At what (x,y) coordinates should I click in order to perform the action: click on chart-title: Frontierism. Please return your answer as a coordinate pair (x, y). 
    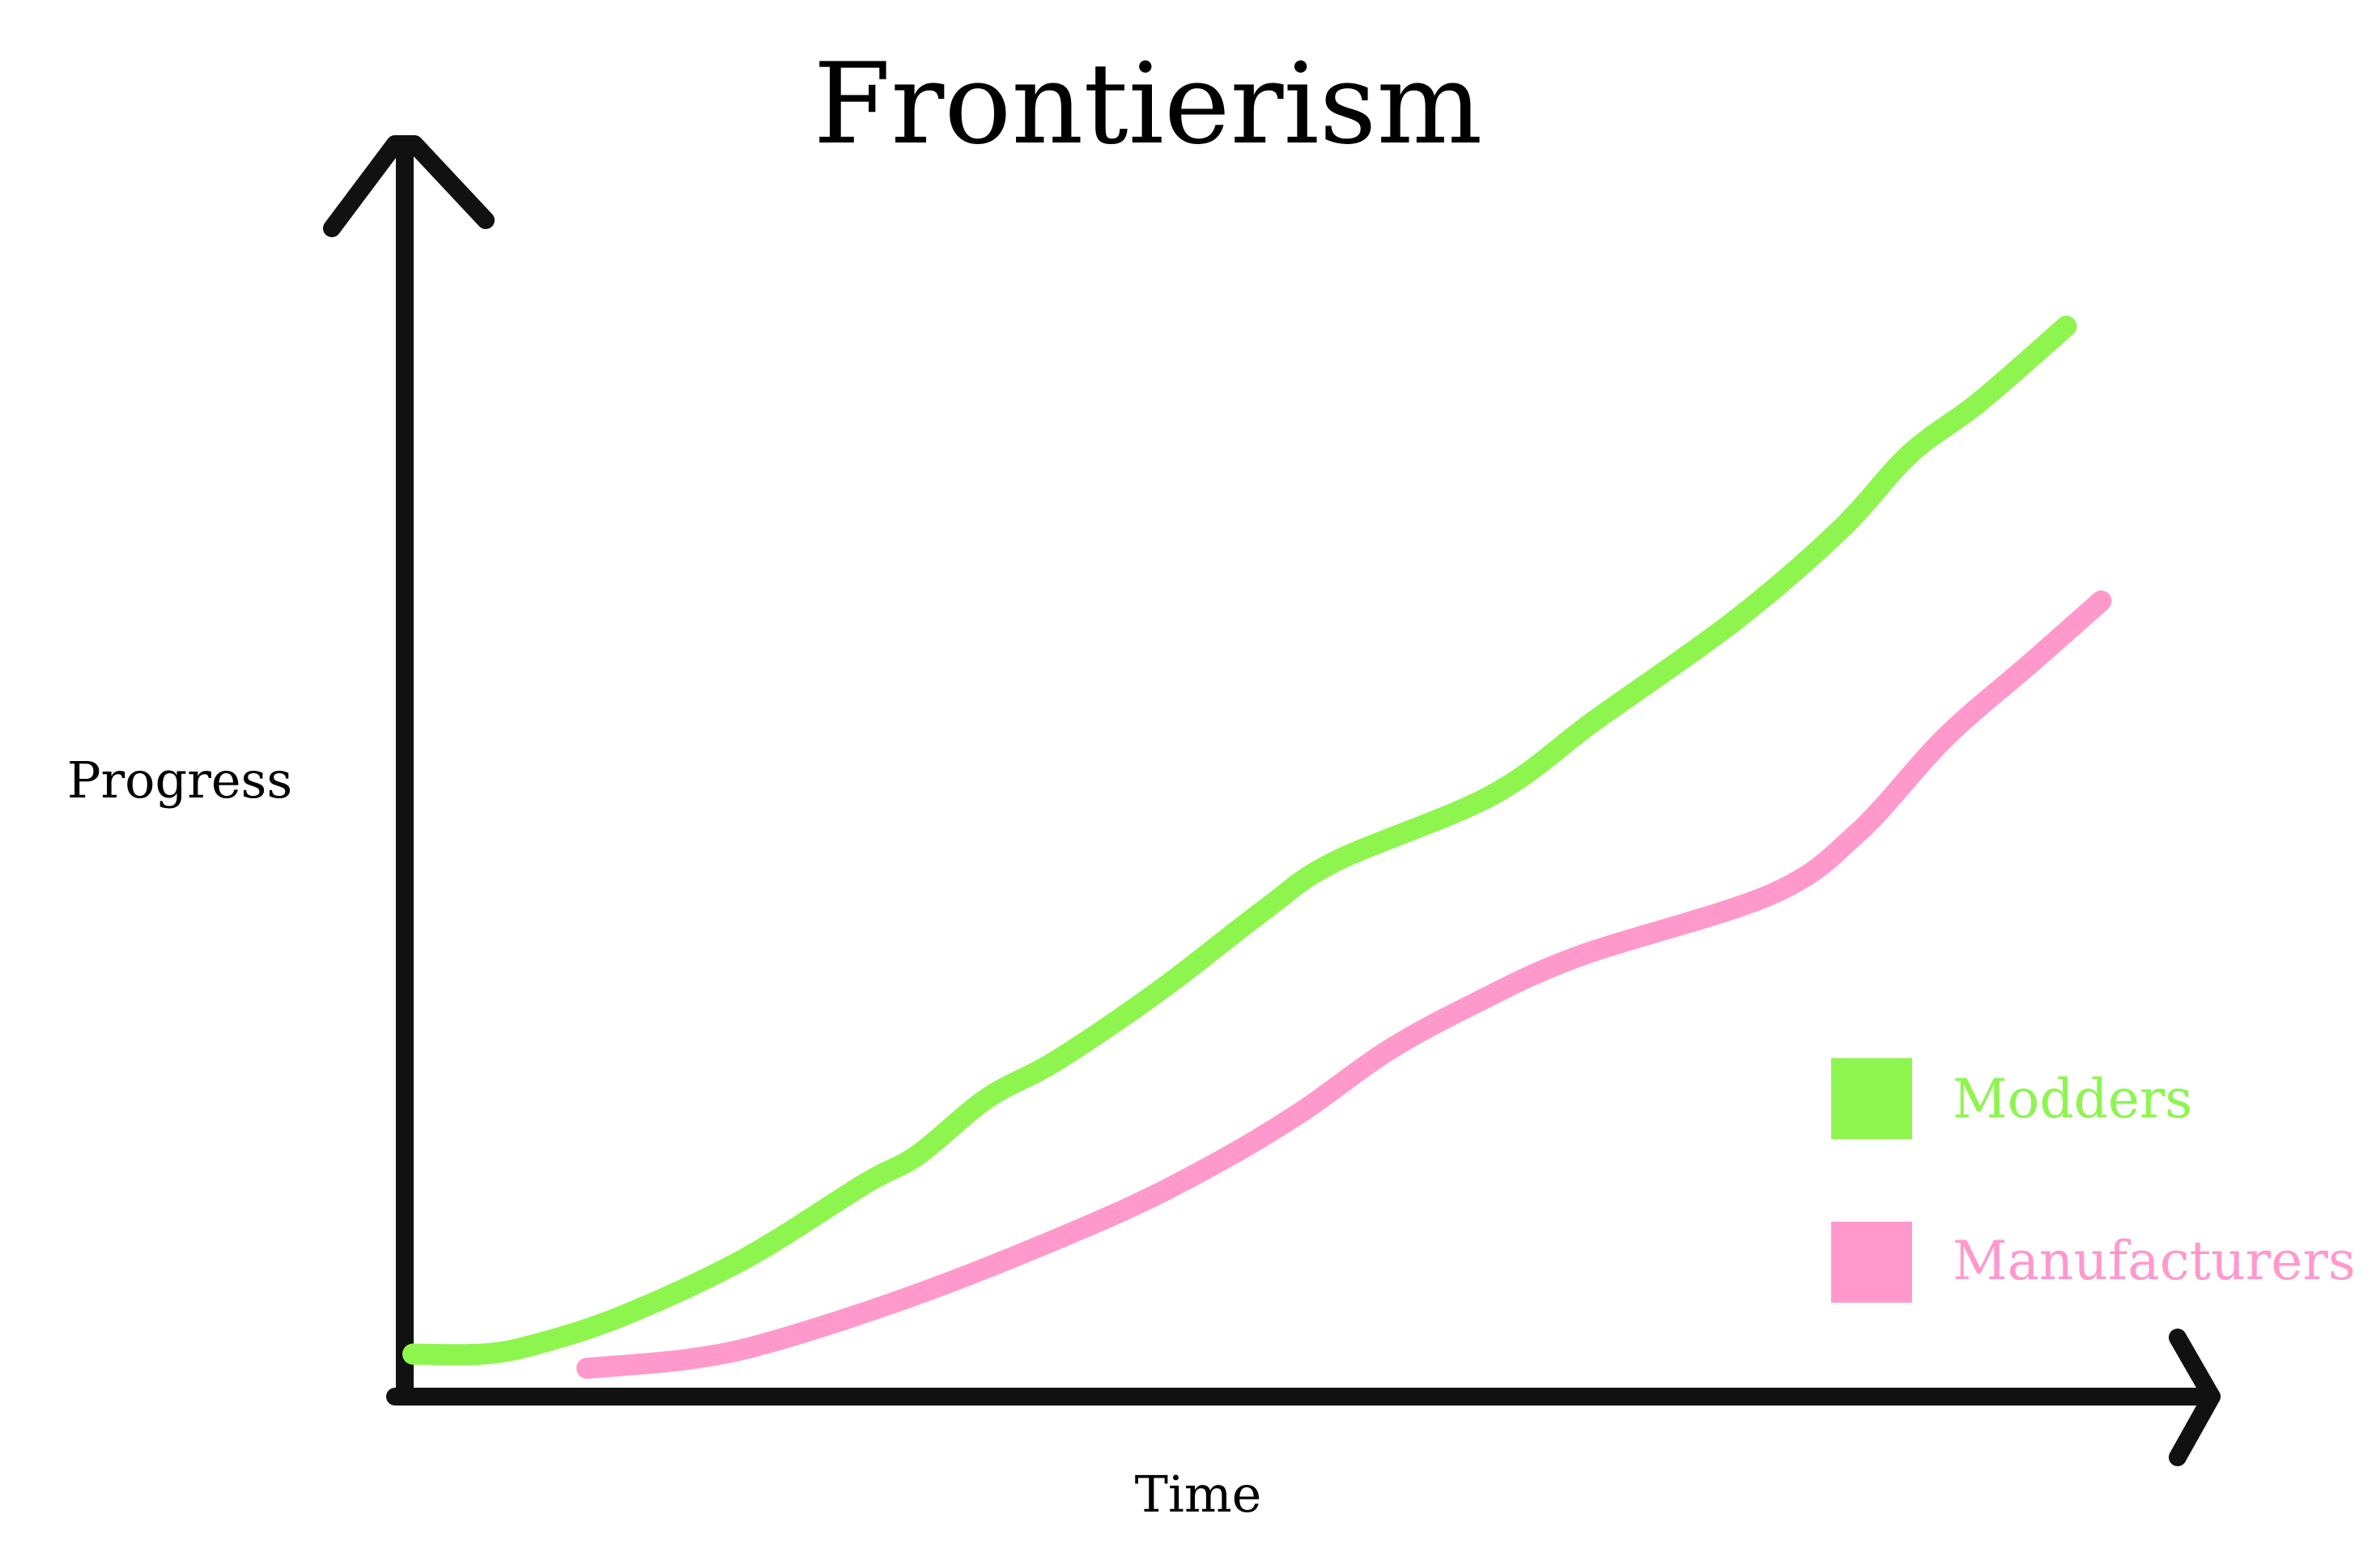
    Looking at the image, I should click on (1148, 104).